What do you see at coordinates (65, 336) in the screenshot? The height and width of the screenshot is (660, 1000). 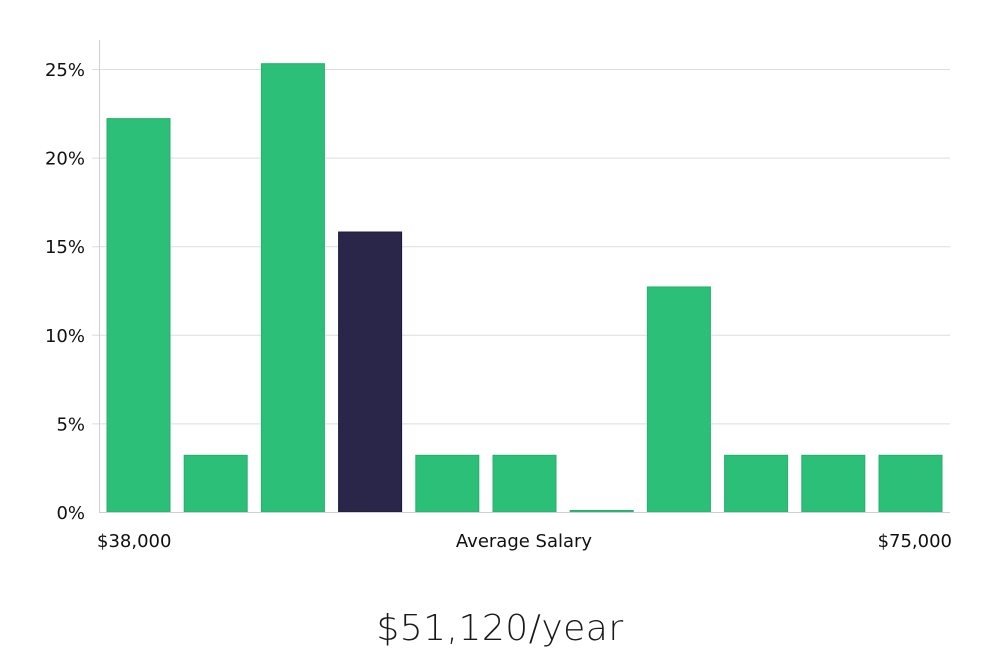 I see `y-tick-label: 10%` at bounding box center [65, 336].